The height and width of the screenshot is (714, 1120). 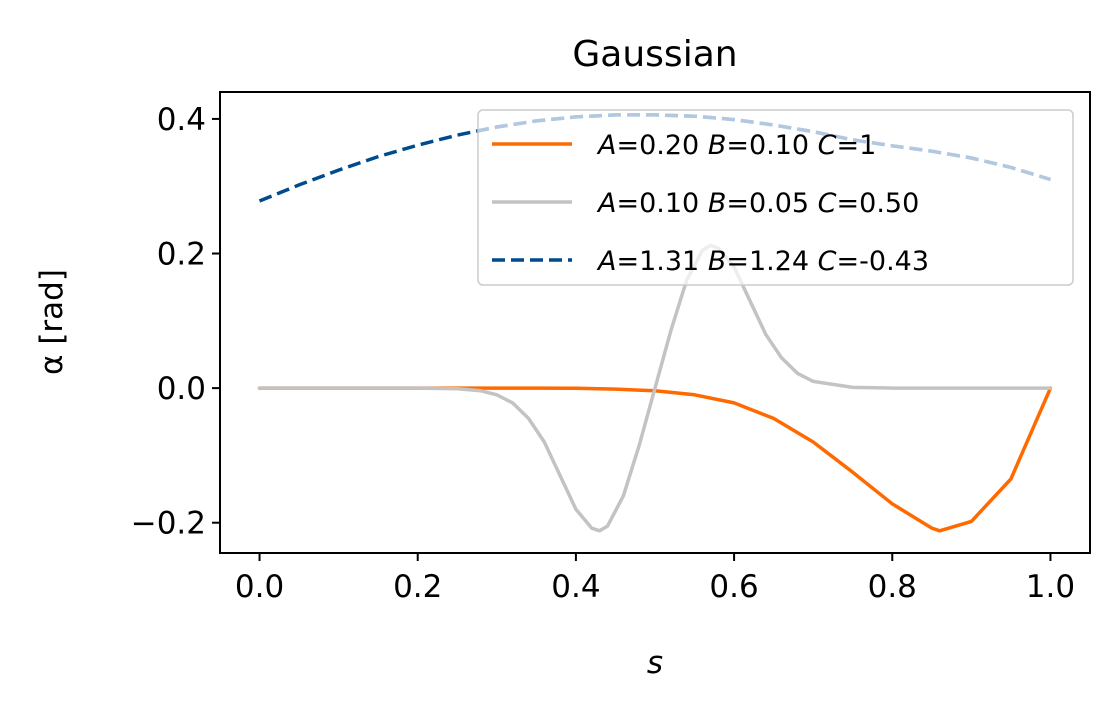 I want to click on x-tick-label: 0.4, so click(x=575, y=587).